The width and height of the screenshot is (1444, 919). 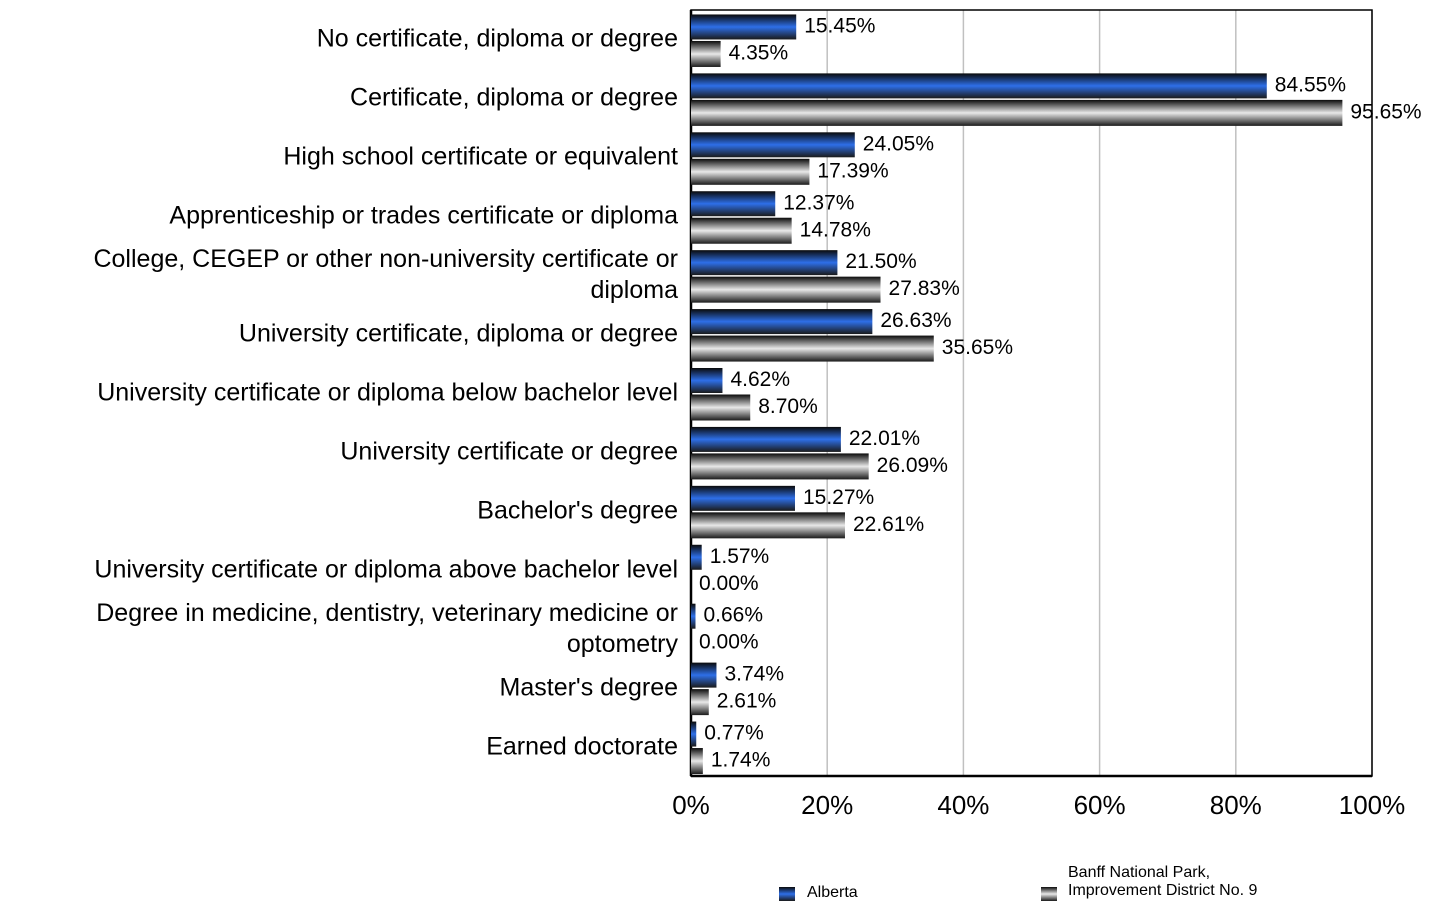 I want to click on data-label: 4.35%, so click(x=759, y=53).